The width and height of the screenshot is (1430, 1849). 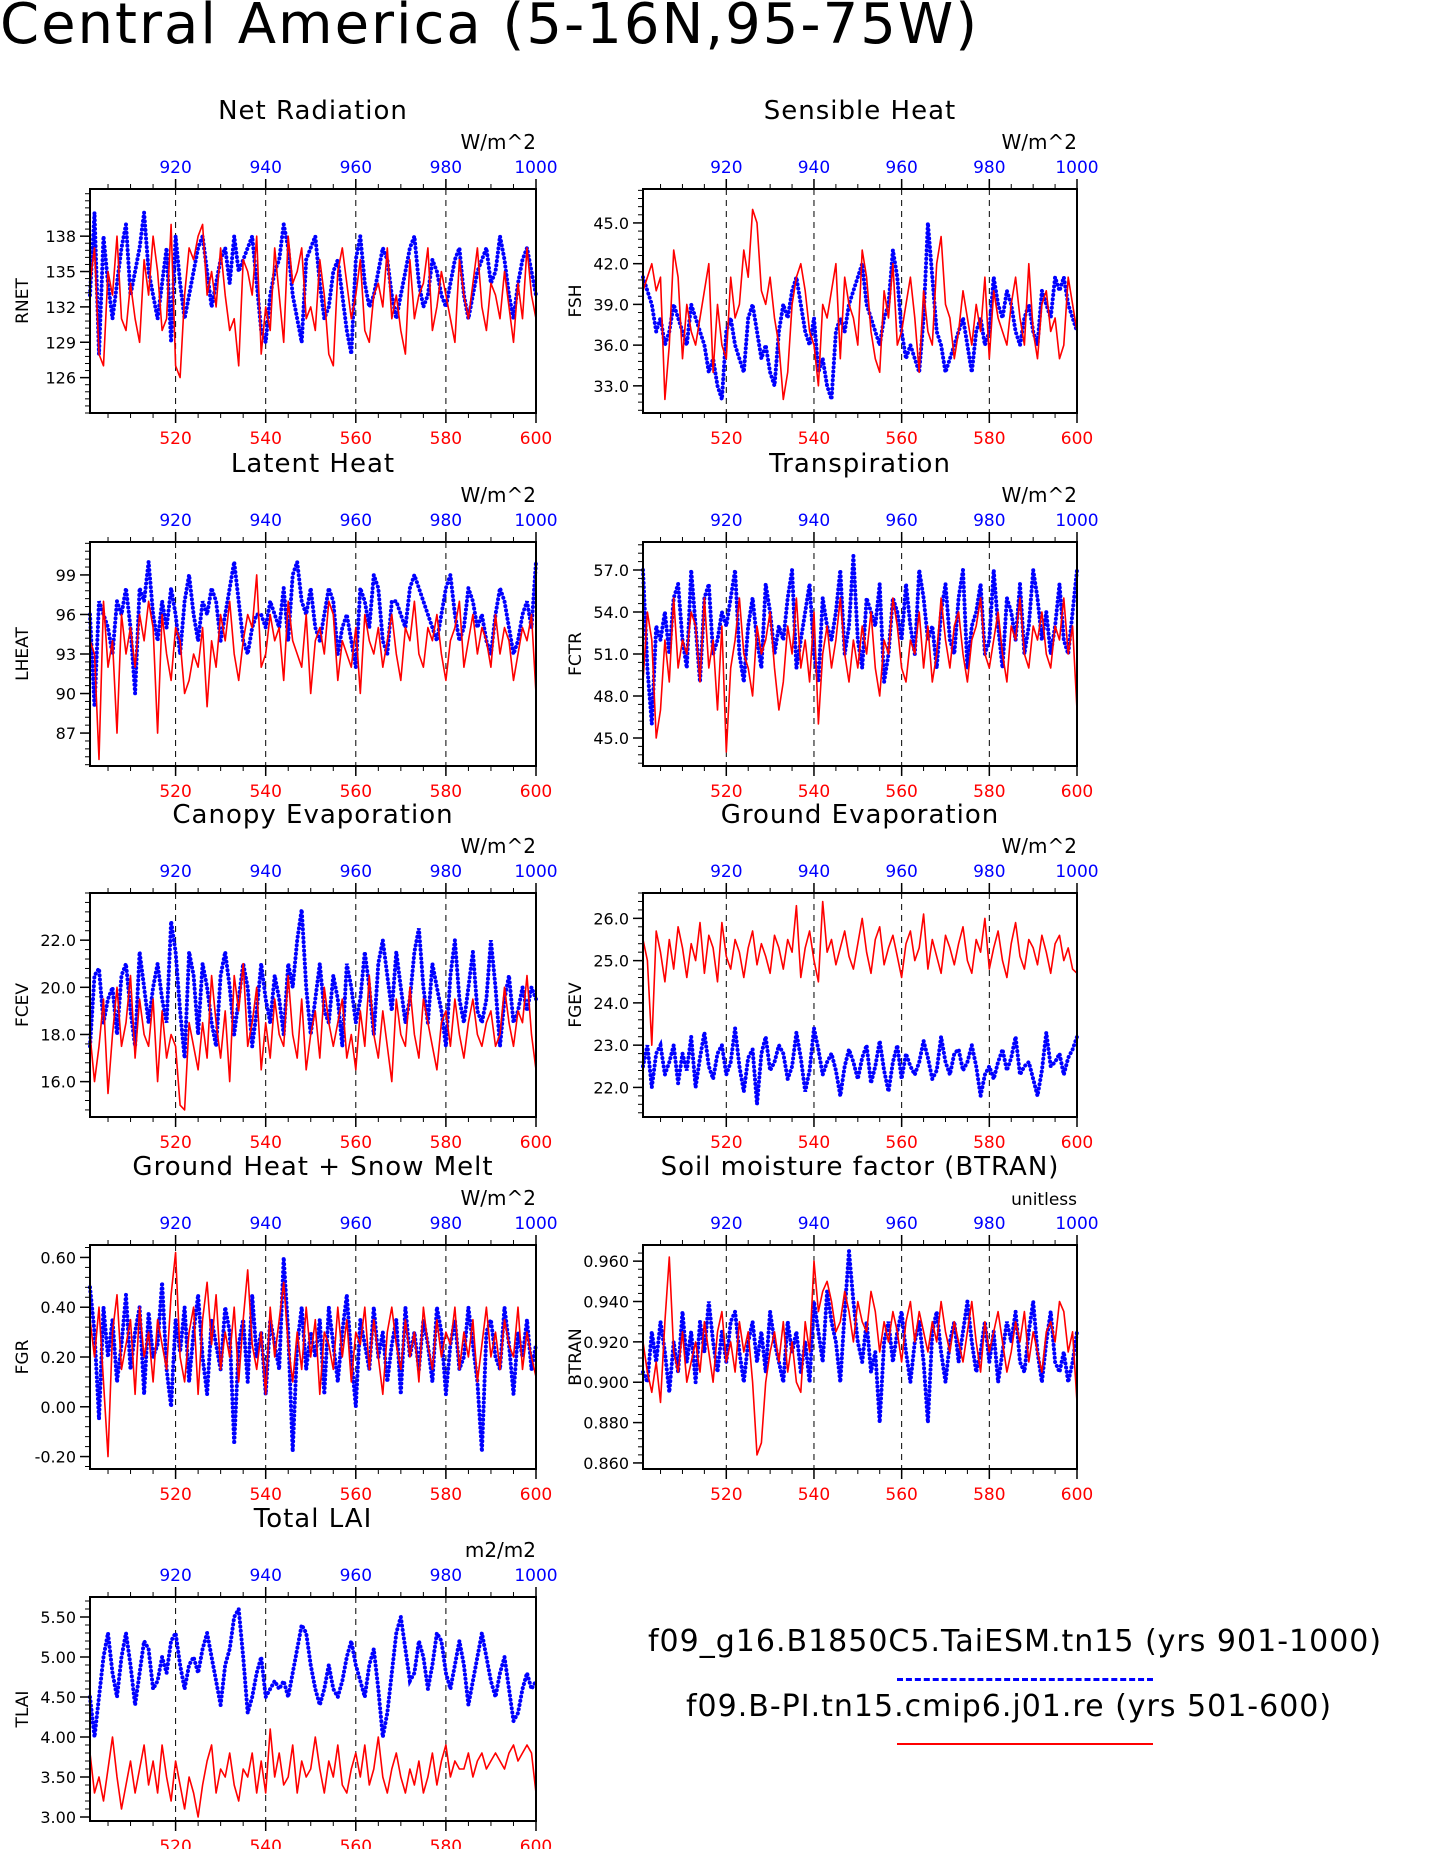 I want to click on y-tick-label: 132, so click(x=60, y=307).